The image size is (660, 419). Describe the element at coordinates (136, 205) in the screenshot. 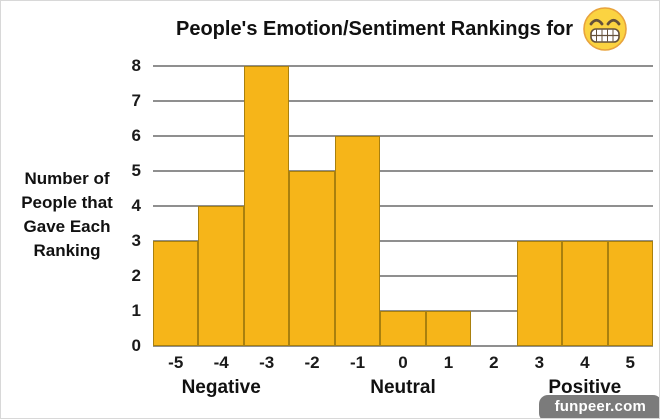

I see `y-tick-label-4: 4` at that location.